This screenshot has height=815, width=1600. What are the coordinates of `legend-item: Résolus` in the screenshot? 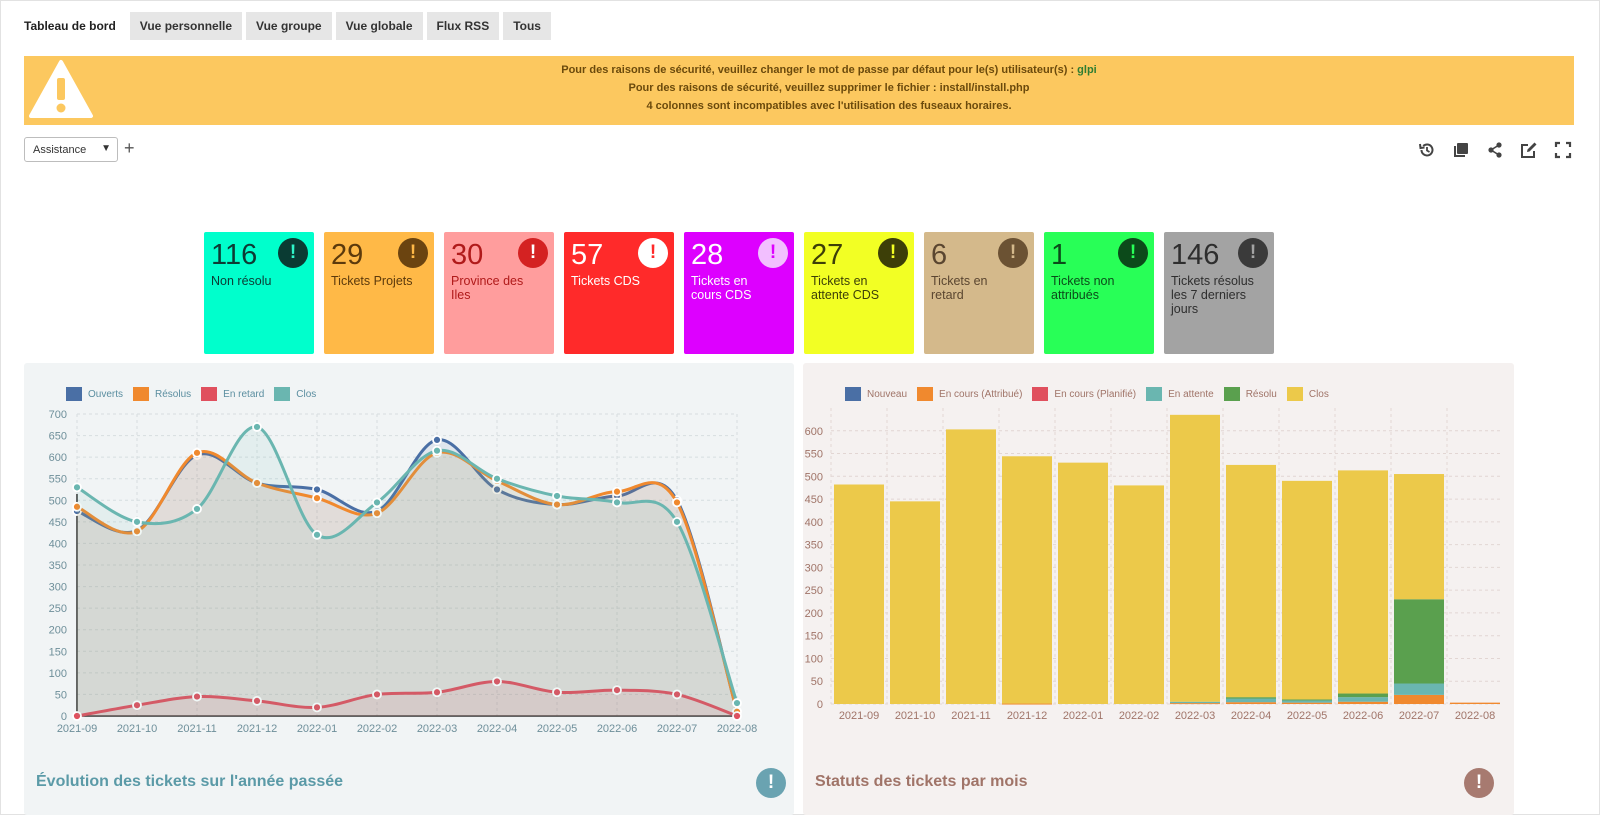 It's located at (162, 394).